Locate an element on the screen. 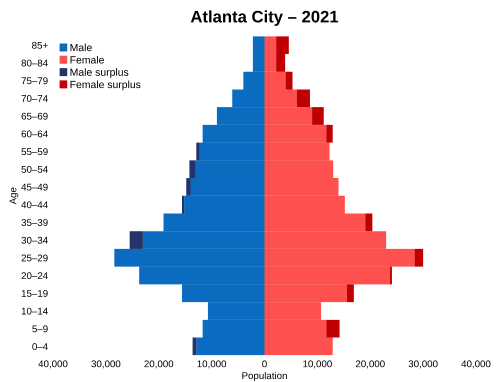 Image resolution: width=500 pixels, height=382 pixels. y-tick-label: 50–54 is located at coordinates (34, 169).